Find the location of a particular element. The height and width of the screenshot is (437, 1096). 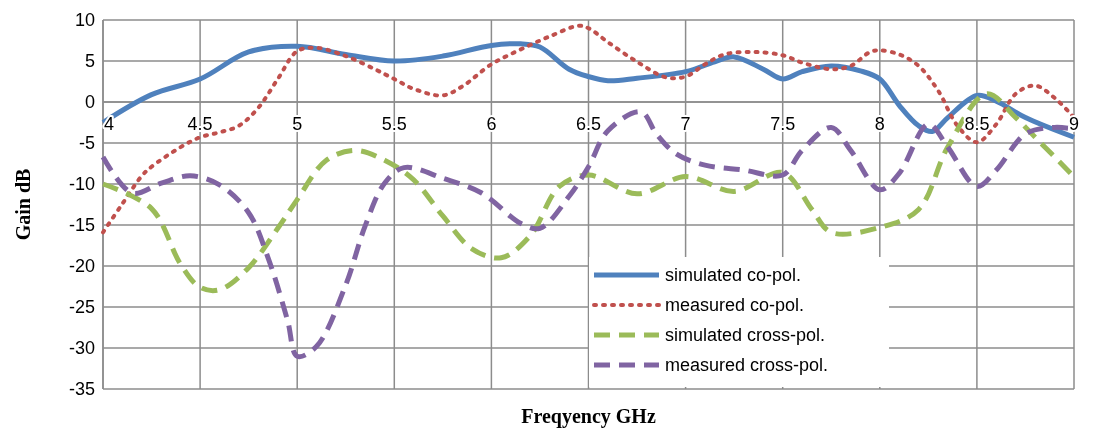

y-tick-label: -25 is located at coordinates (81, 307).